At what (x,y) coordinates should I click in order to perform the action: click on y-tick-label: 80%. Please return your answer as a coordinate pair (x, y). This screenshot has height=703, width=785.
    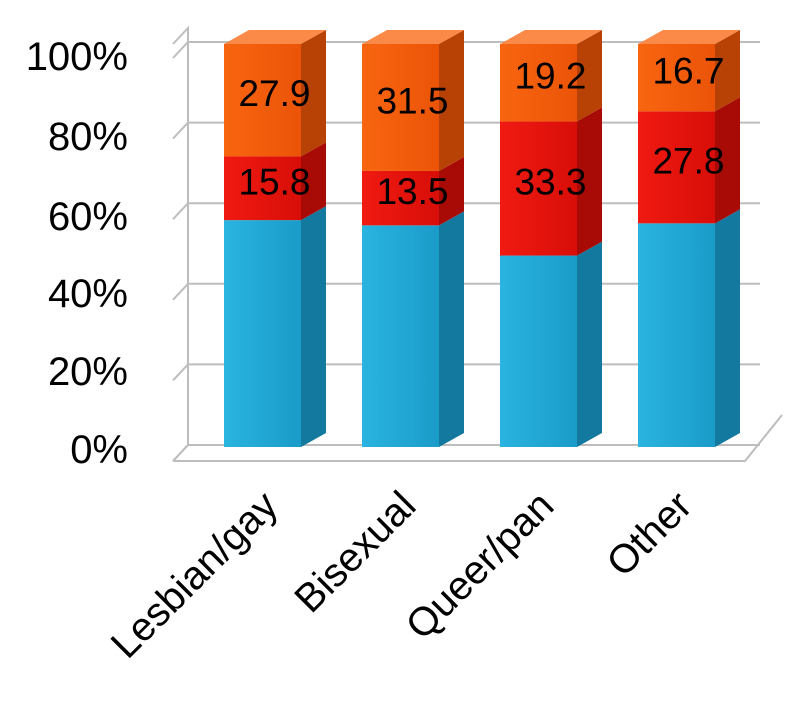
    Looking at the image, I should click on (88, 137).